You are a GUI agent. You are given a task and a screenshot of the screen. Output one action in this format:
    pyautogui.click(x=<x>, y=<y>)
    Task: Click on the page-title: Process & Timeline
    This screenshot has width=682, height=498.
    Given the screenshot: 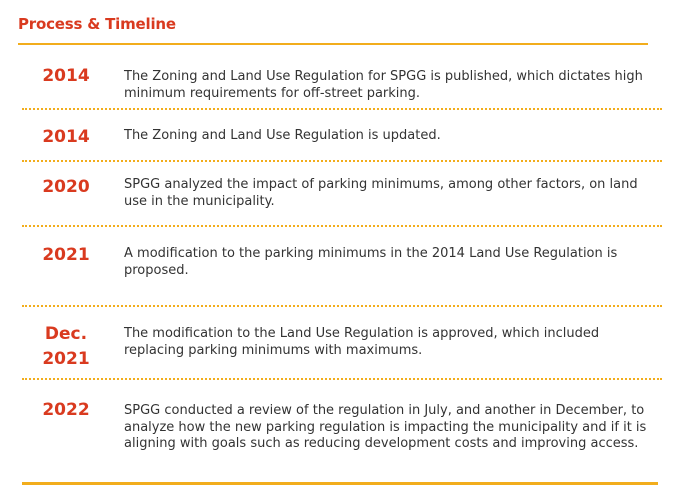 What is the action you would take?
    pyautogui.click(x=97, y=24)
    